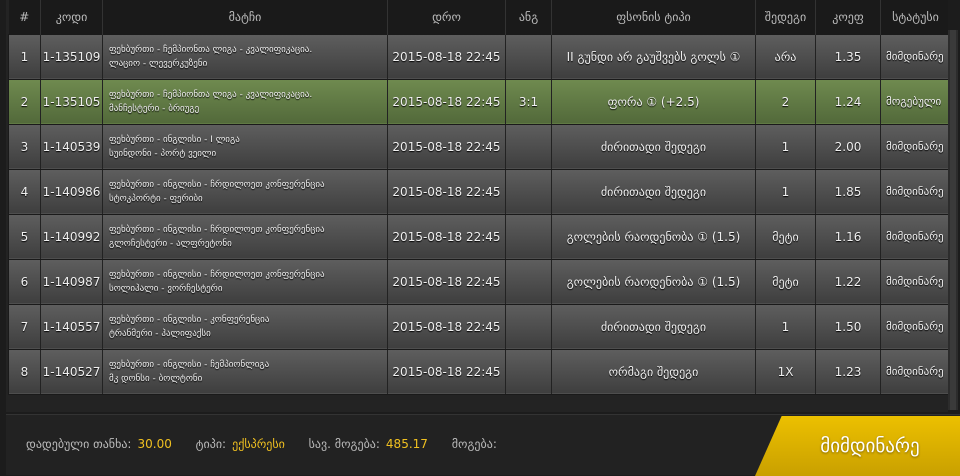 The height and width of the screenshot is (476, 960). I want to click on row-number: 6, so click(24, 281).